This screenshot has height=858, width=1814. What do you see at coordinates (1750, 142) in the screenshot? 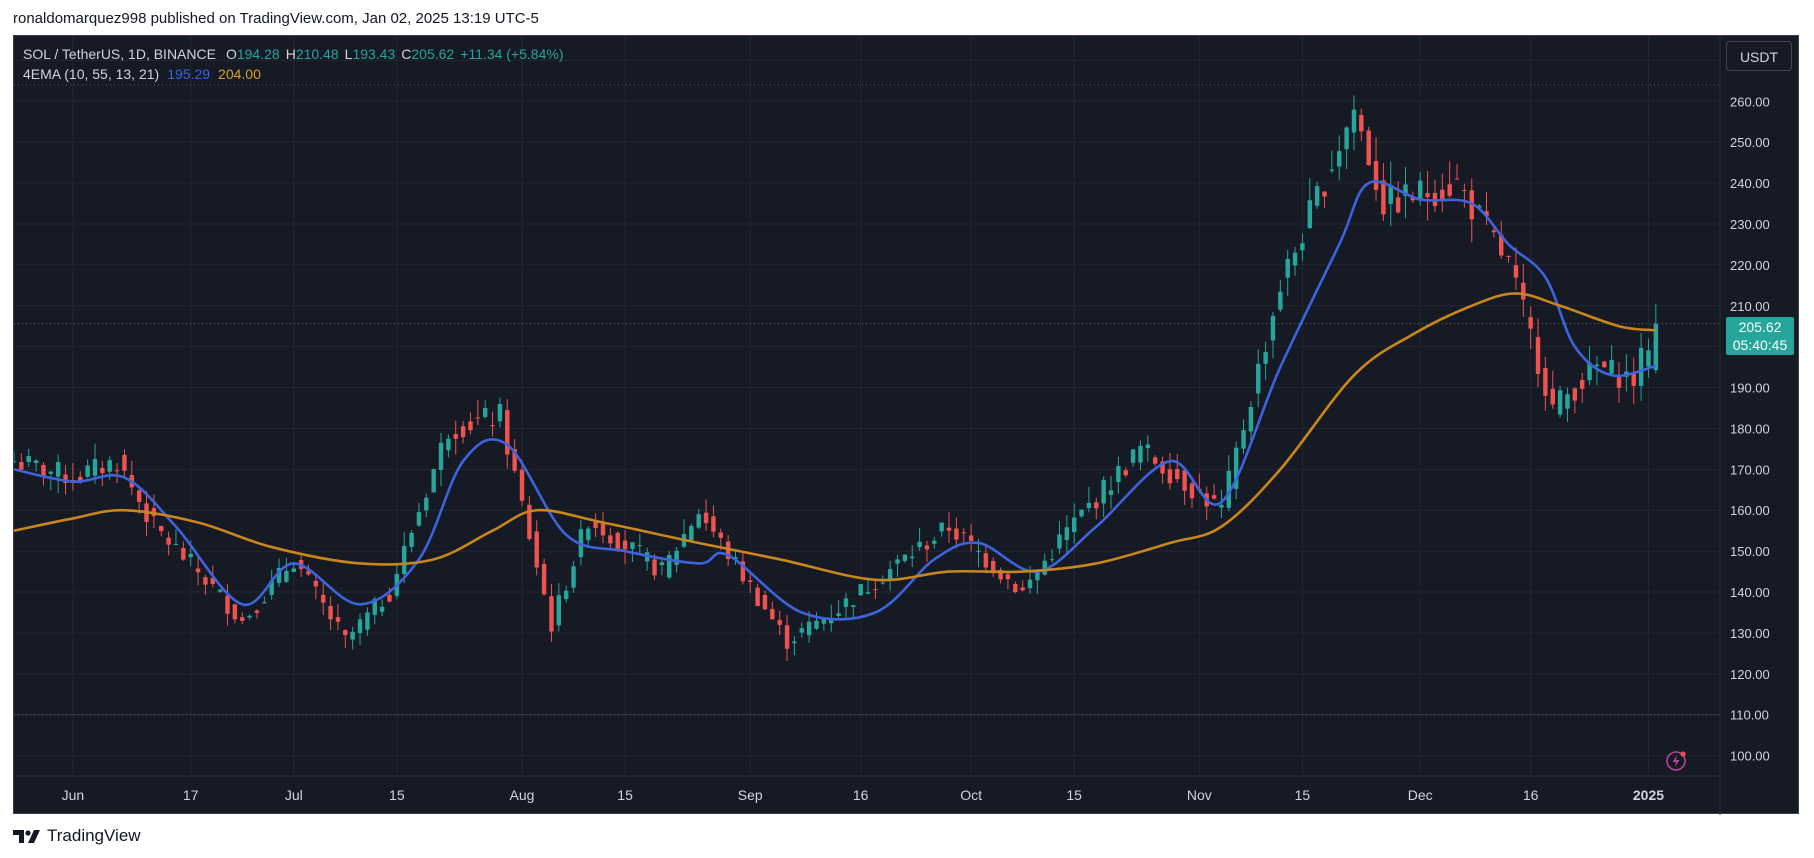
I see `y-tick-label: 250.00` at bounding box center [1750, 142].